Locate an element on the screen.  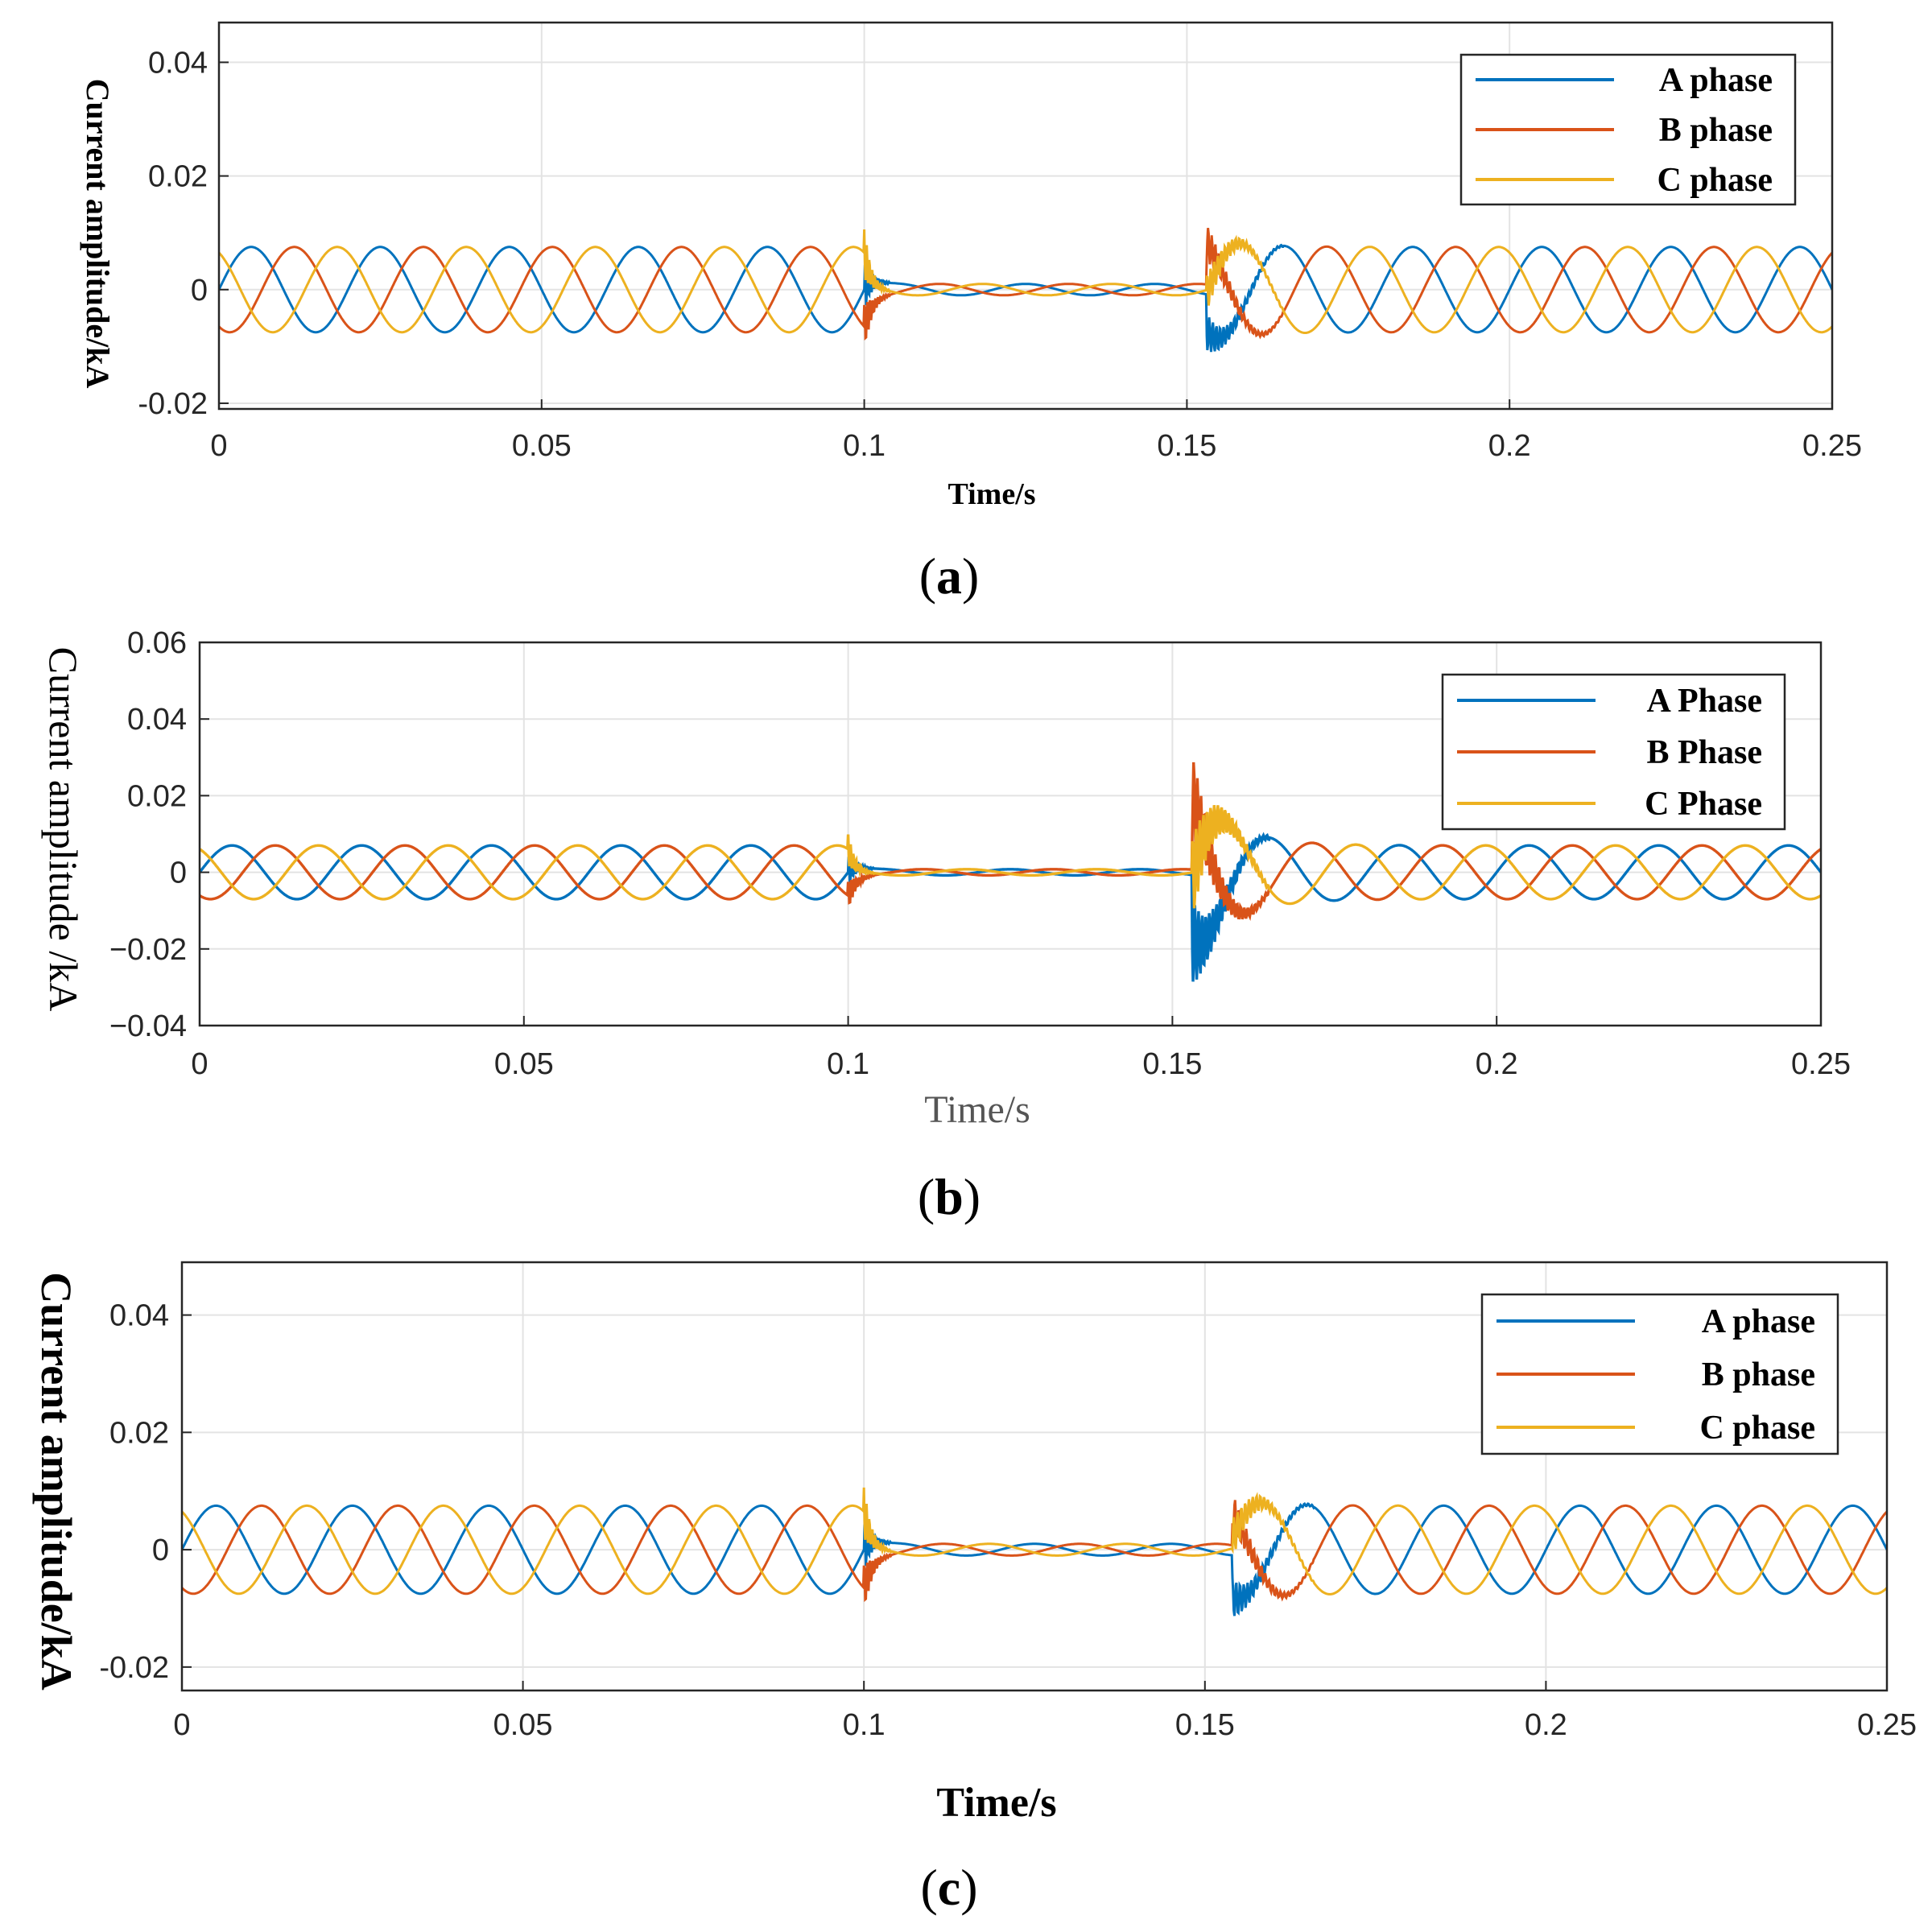
y-axis-label: Current amplitude /kA is located at coordinates (63, 829).